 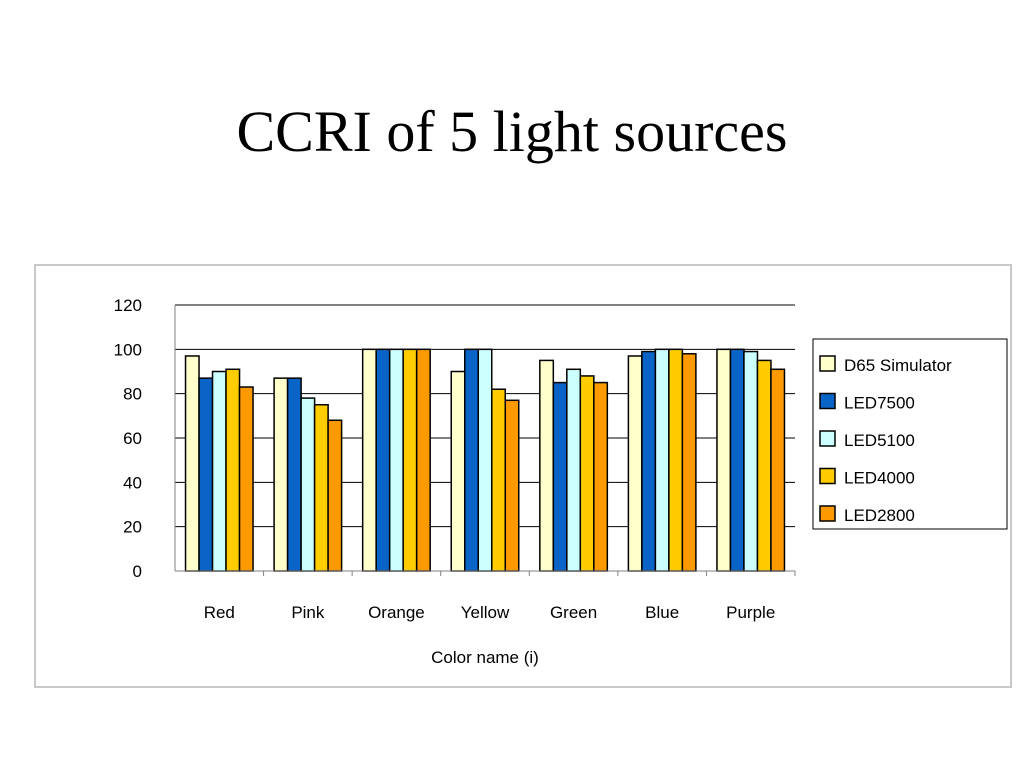 I want to click on x-tick-label: Purple, so click(x=750, y=612).